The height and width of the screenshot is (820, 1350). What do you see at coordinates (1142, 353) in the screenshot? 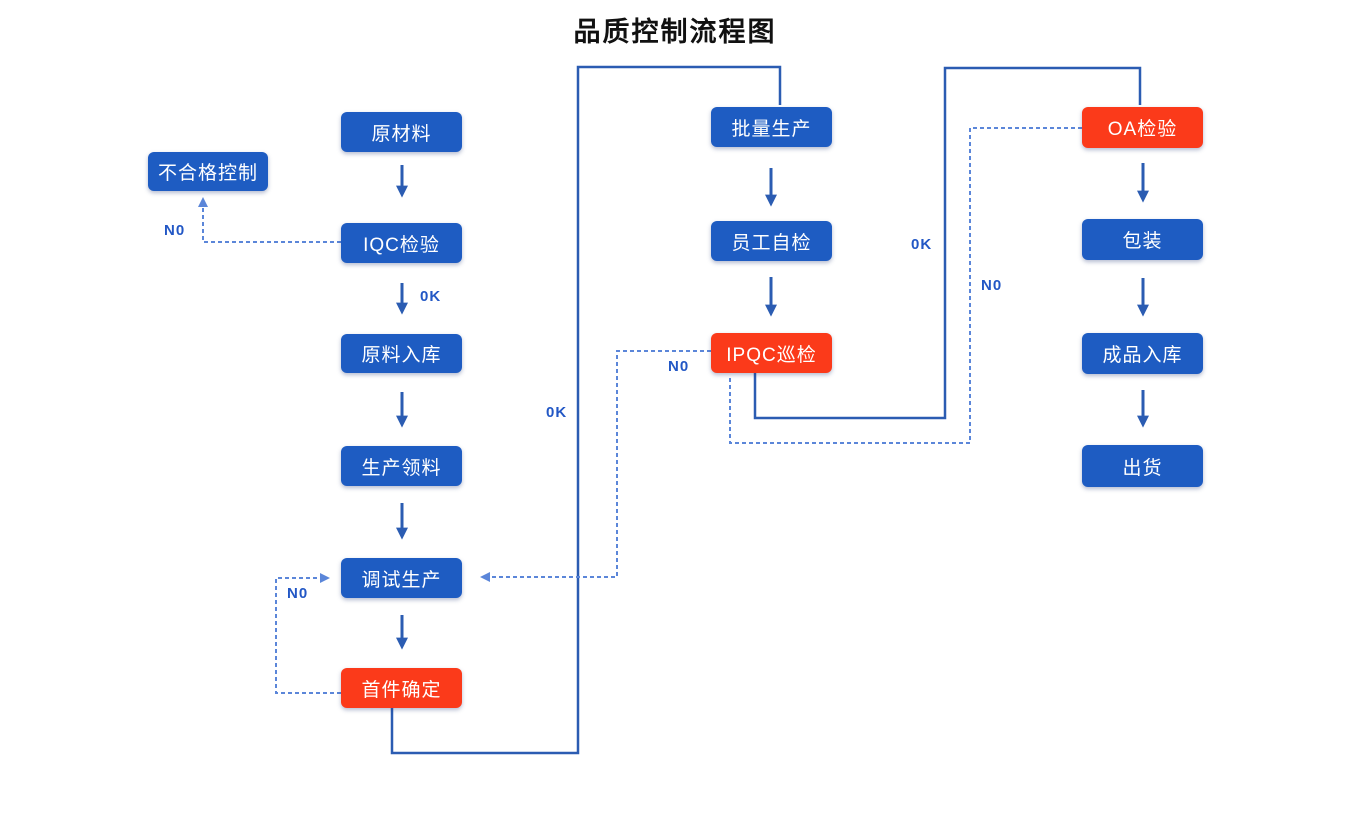
I see `node-finished-warehouse: 成品入库` at bounding box center [1142, 353].